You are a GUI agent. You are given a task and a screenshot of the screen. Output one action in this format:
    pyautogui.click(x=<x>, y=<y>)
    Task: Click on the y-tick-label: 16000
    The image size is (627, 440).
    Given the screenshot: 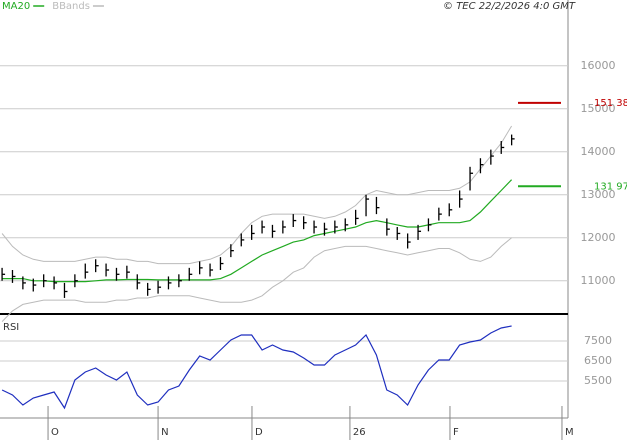 What is the action you would take?
    pyautogui.click(x=598, y=65)
    